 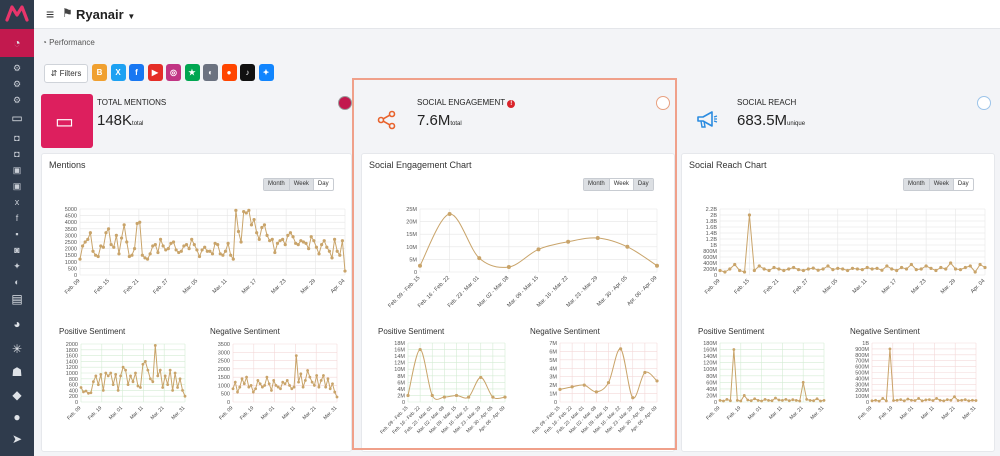 What do you see at coordinates (511, 104) in the screenshot?
I see `alert-icon: !` at bounding box center [511, 104].